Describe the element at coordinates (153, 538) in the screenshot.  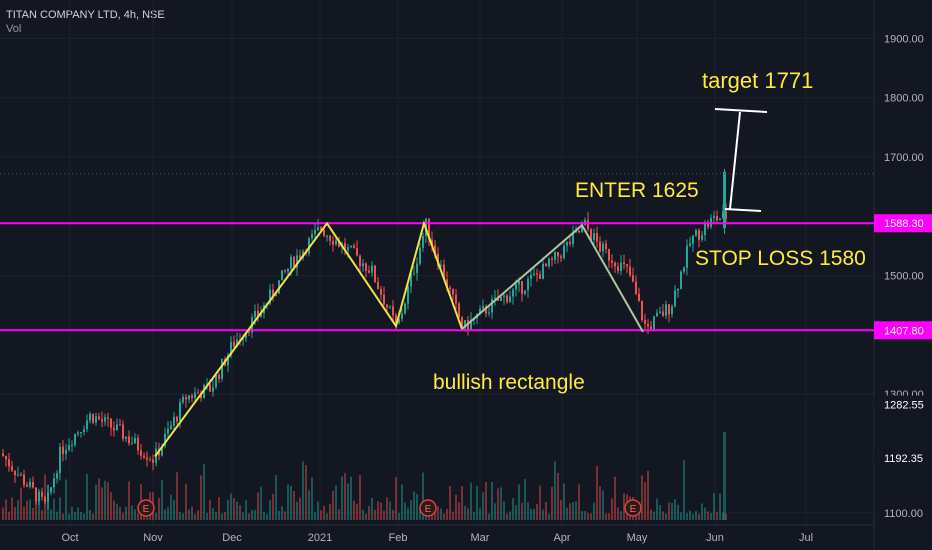
I see `x-tick-label: Nov` at that location.